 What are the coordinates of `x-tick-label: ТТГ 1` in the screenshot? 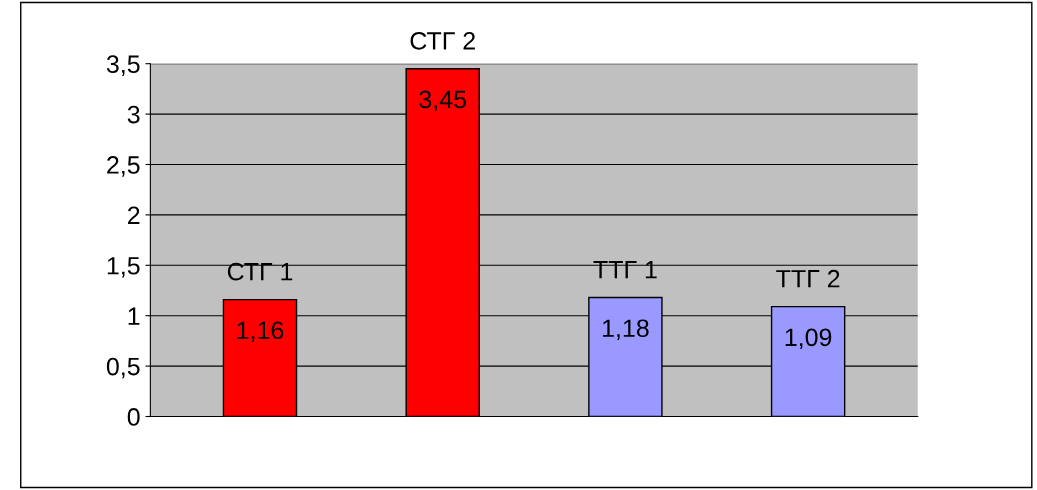 It's located at (625, 270).